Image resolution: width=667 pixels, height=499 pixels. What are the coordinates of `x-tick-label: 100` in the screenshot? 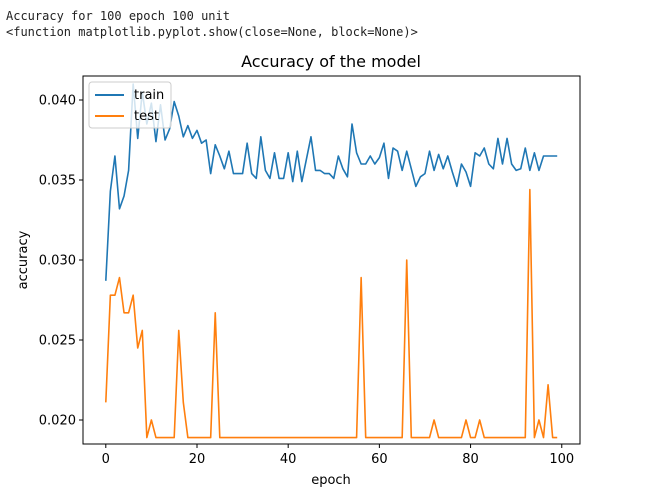 It's located at (561, 459).